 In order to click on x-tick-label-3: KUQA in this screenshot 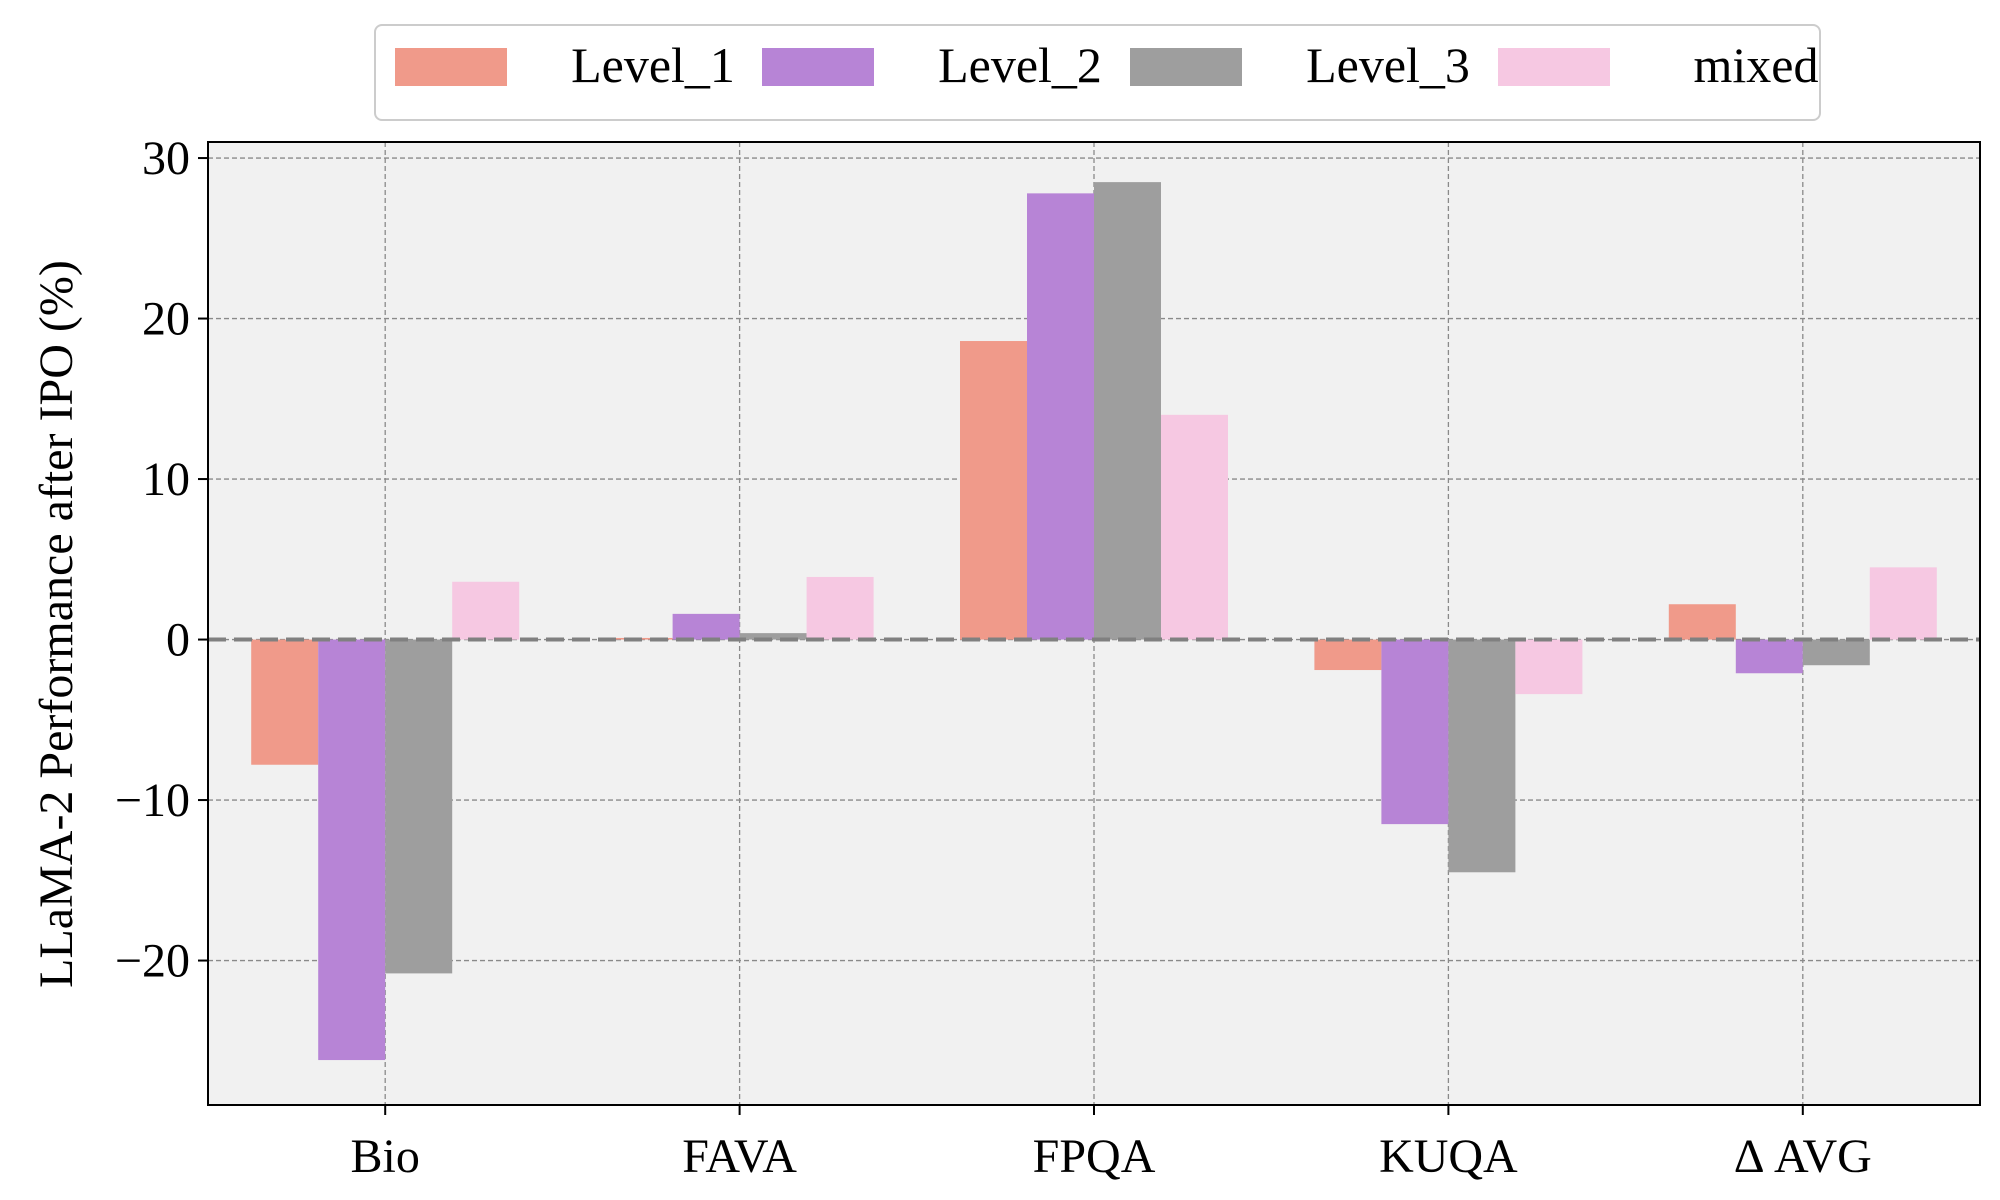, I will do `click(1448, 1156)`.